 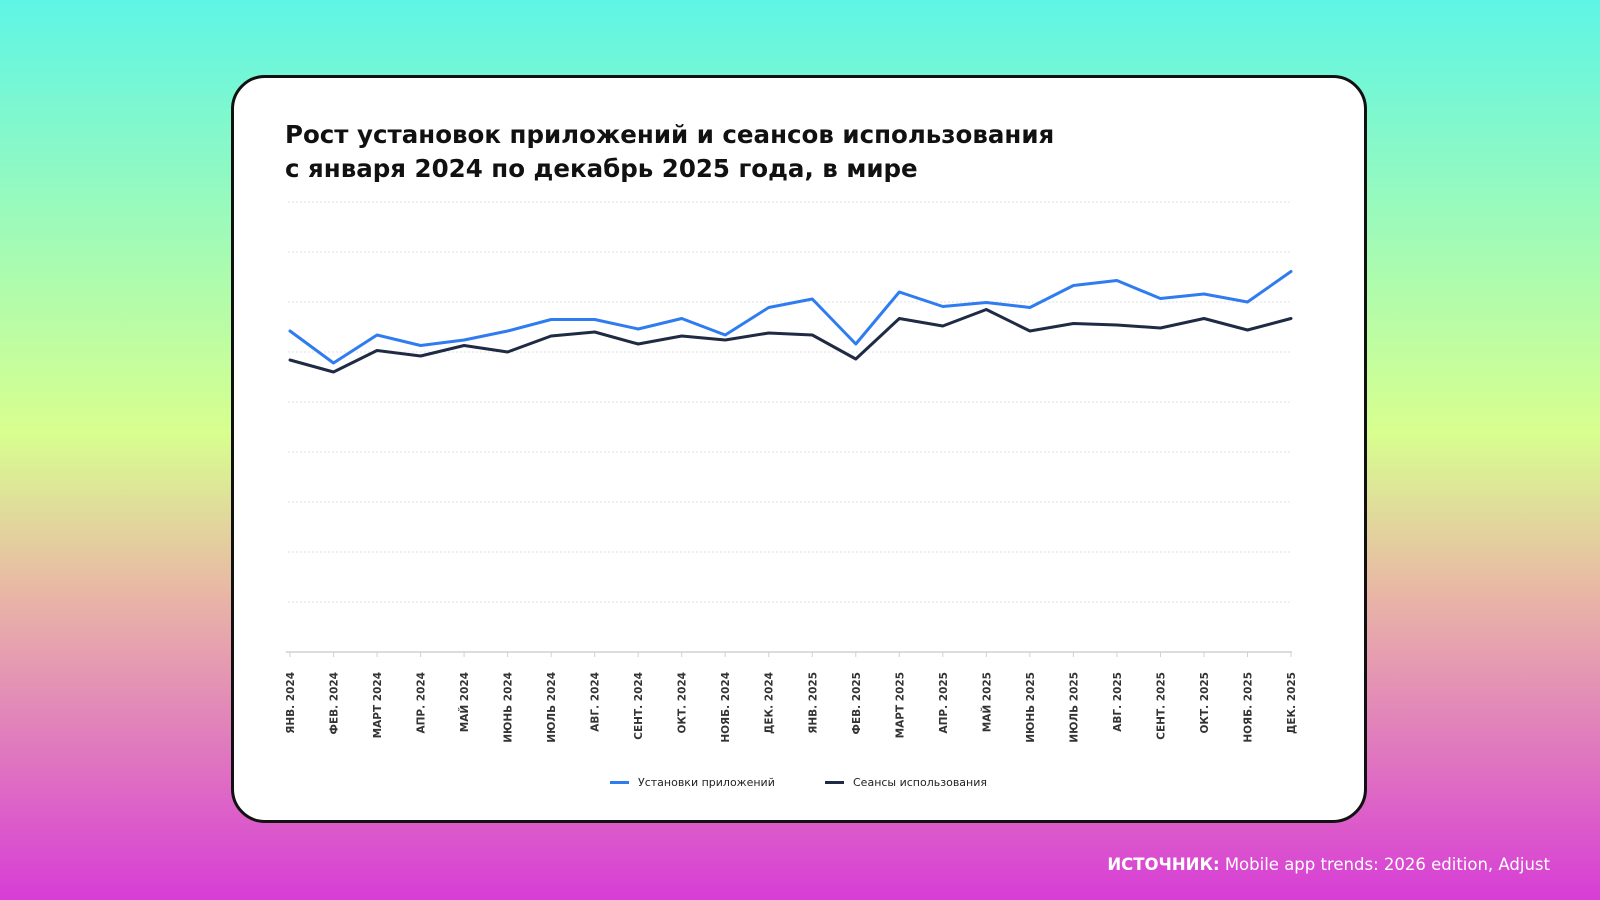 I want to click on legend-swatch-sessions, so click(x=834, y=782).